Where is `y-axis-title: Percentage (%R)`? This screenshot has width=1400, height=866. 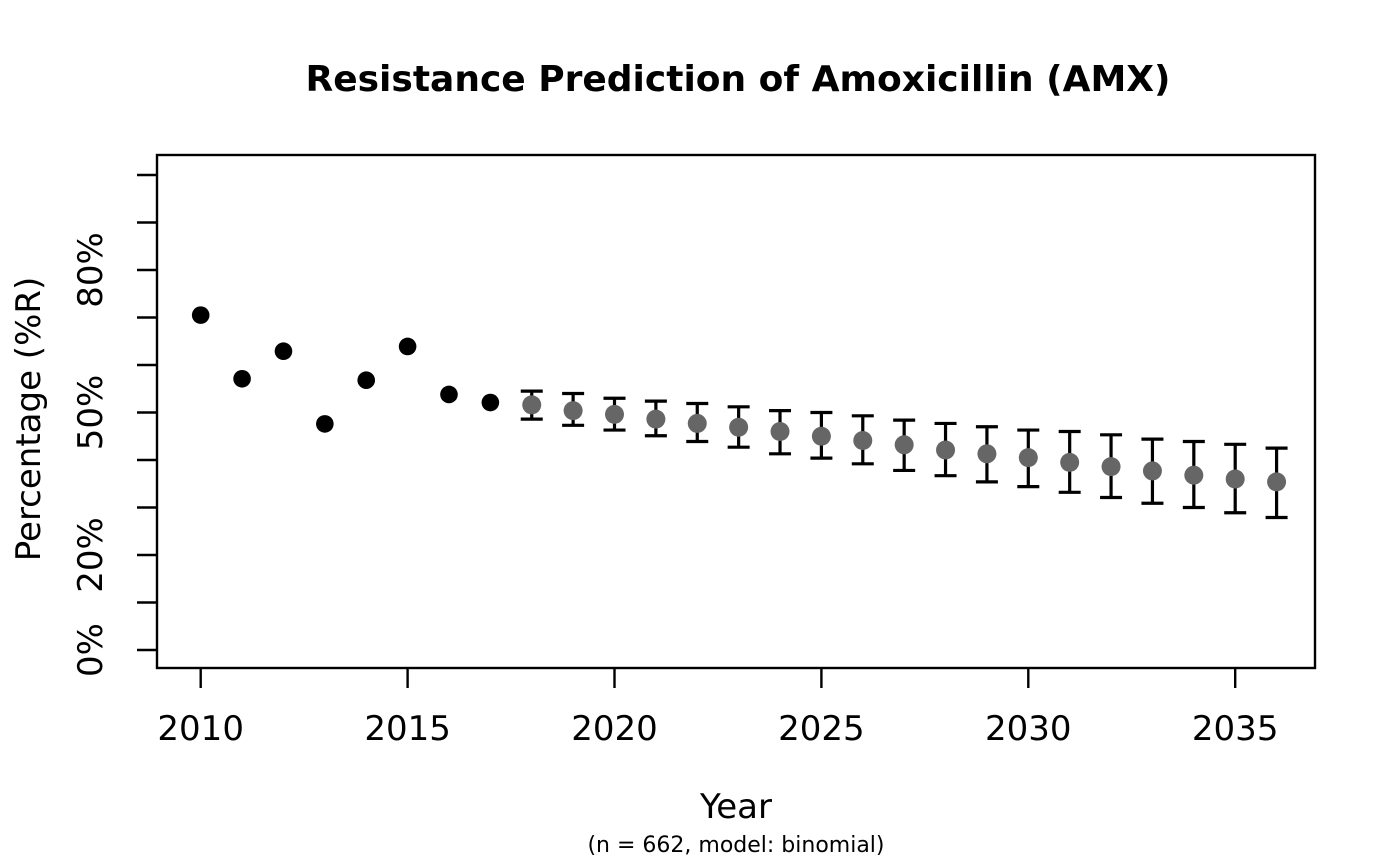
y-axis-title: Percentage (%R) is located at coordinates (29, 419).